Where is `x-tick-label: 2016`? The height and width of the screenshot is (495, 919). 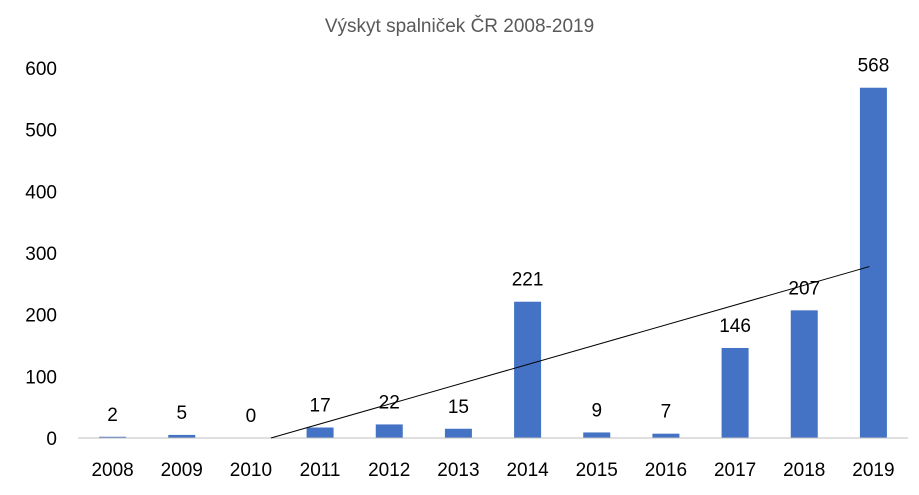
x-tick-label: 2016 is located at coordinates (666, 470).